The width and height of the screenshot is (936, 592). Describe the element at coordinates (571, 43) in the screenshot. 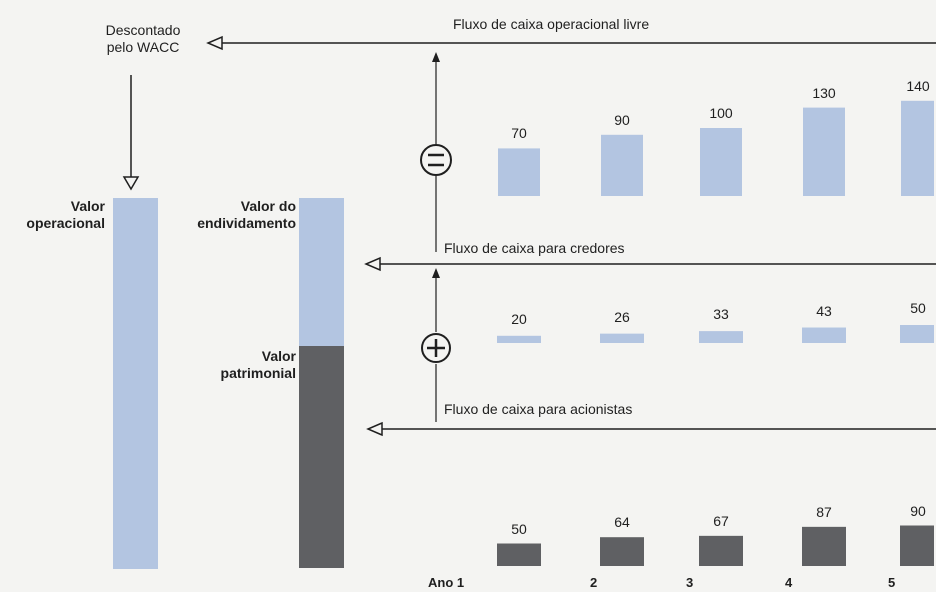

I see `fcf-arrow` at that location.